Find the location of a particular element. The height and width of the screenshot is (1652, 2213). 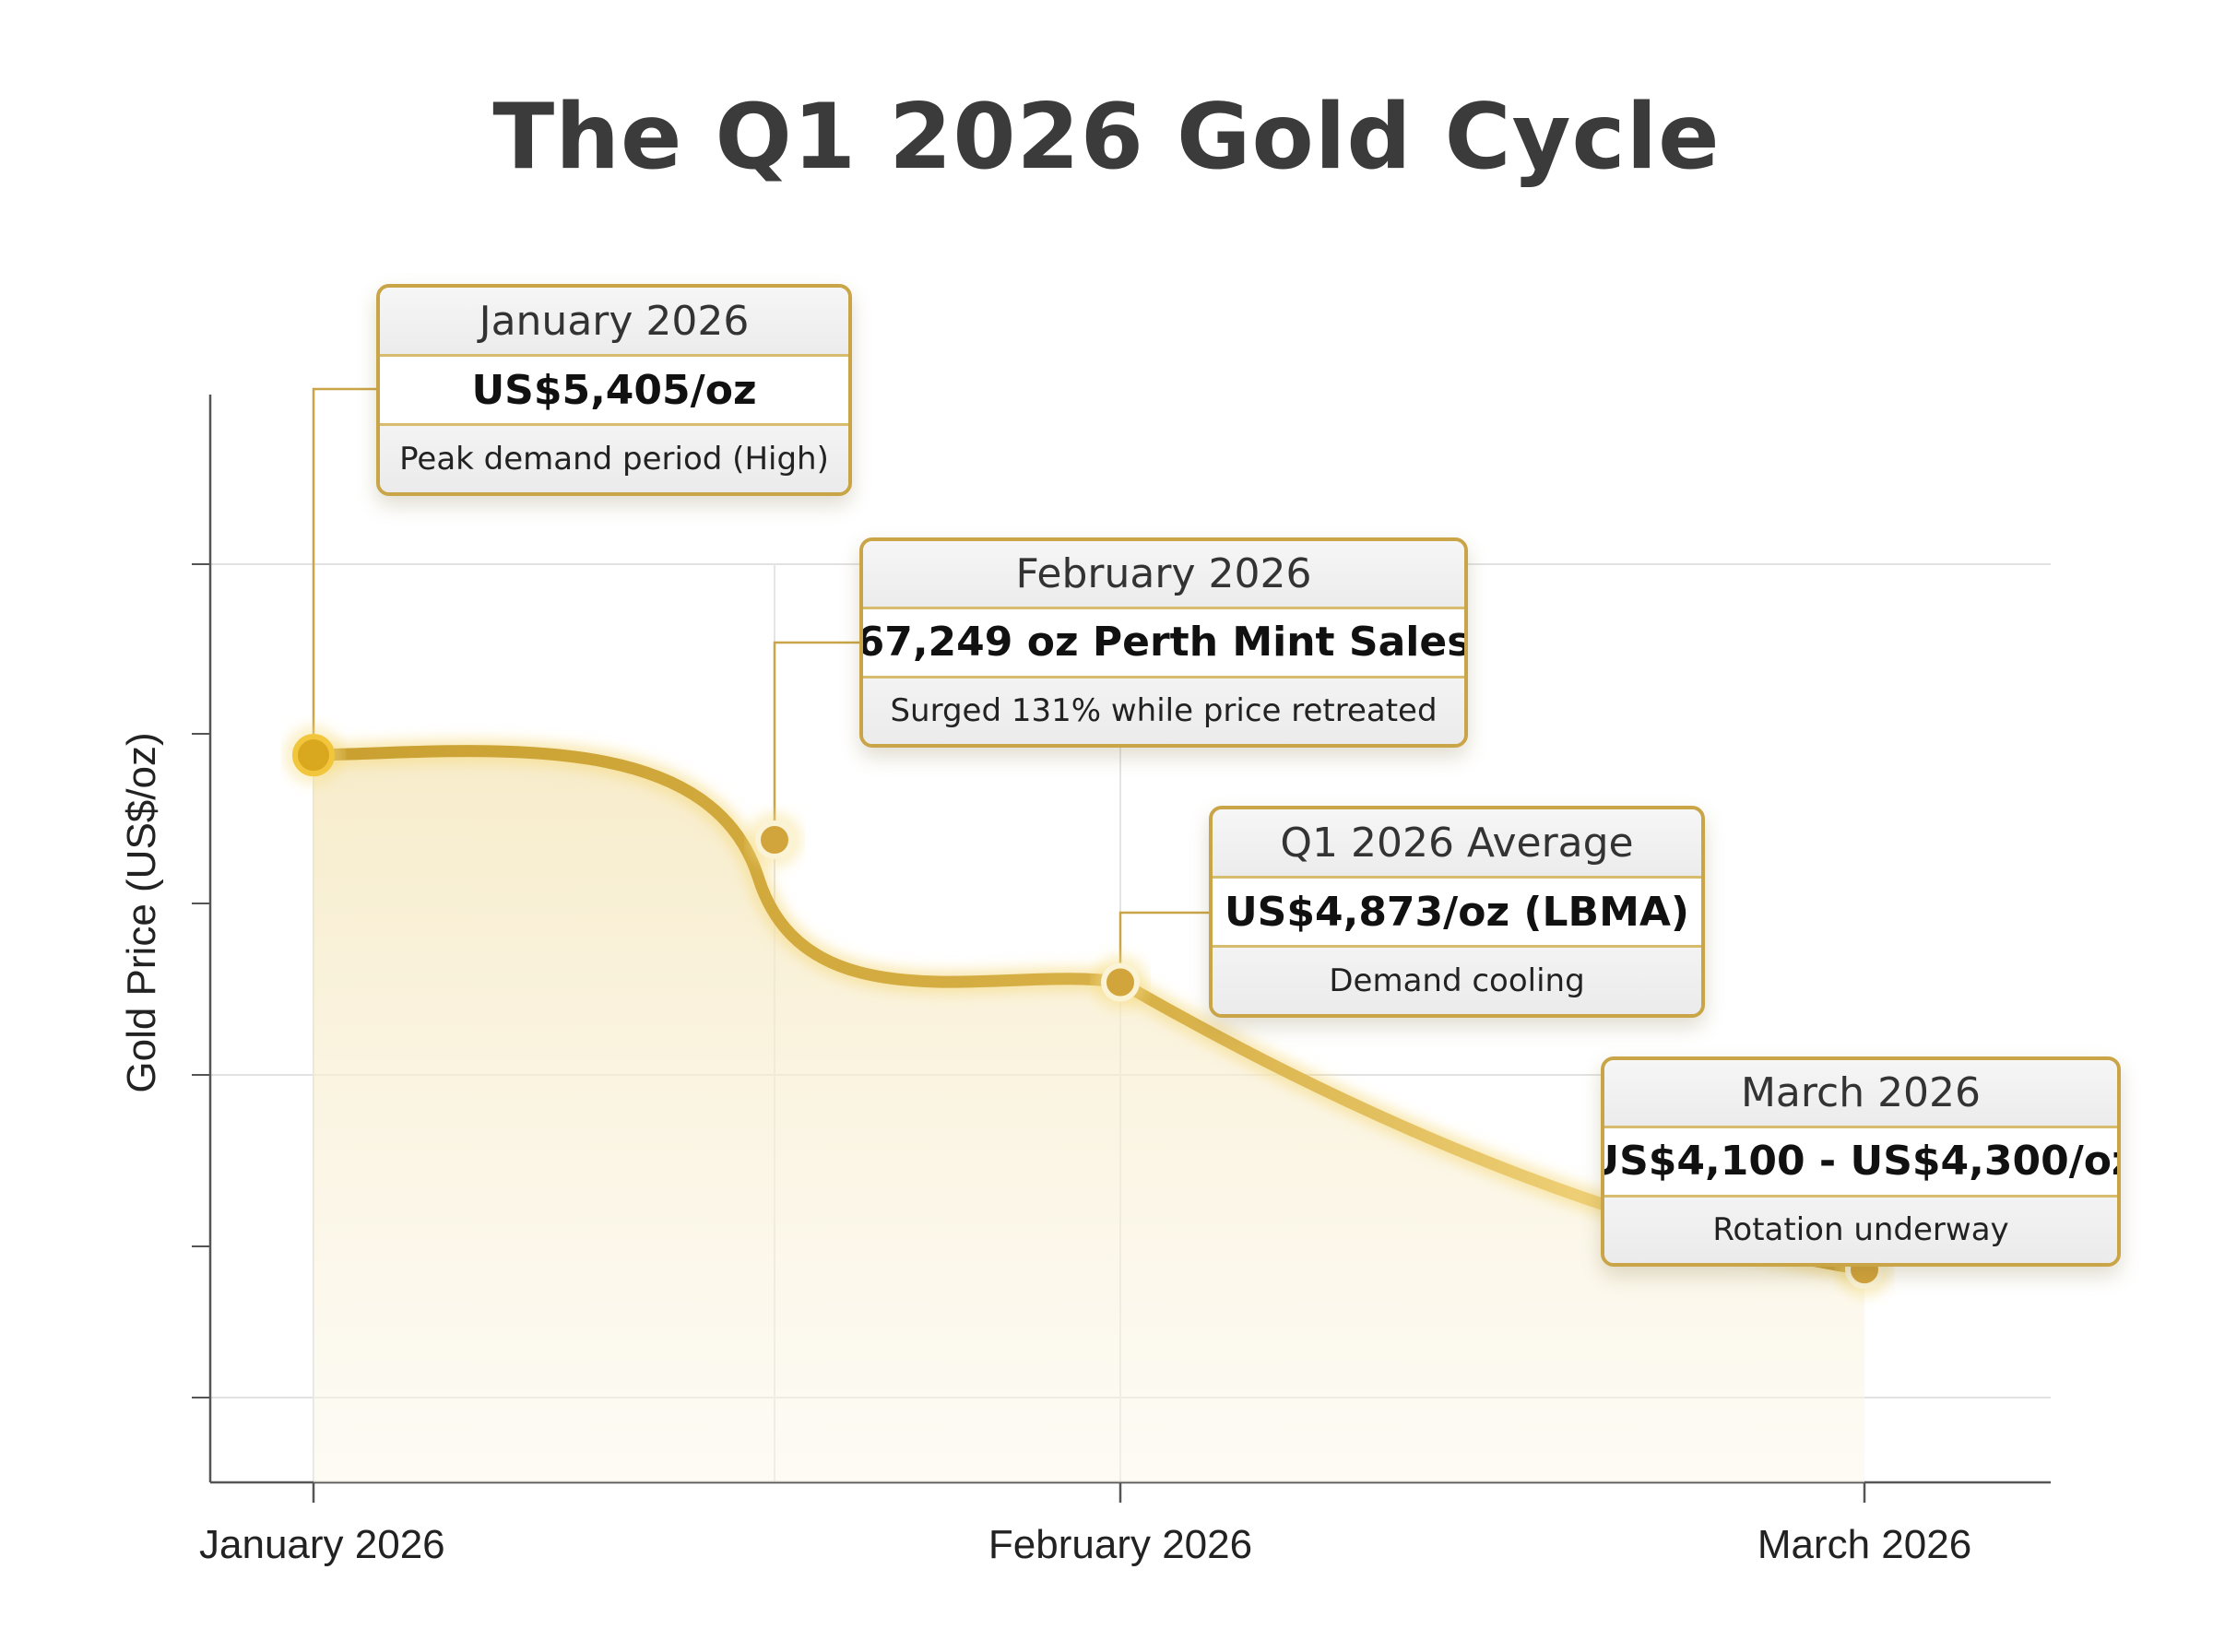

callout-heading: February 2026 is located at coordinates (1163, 574).